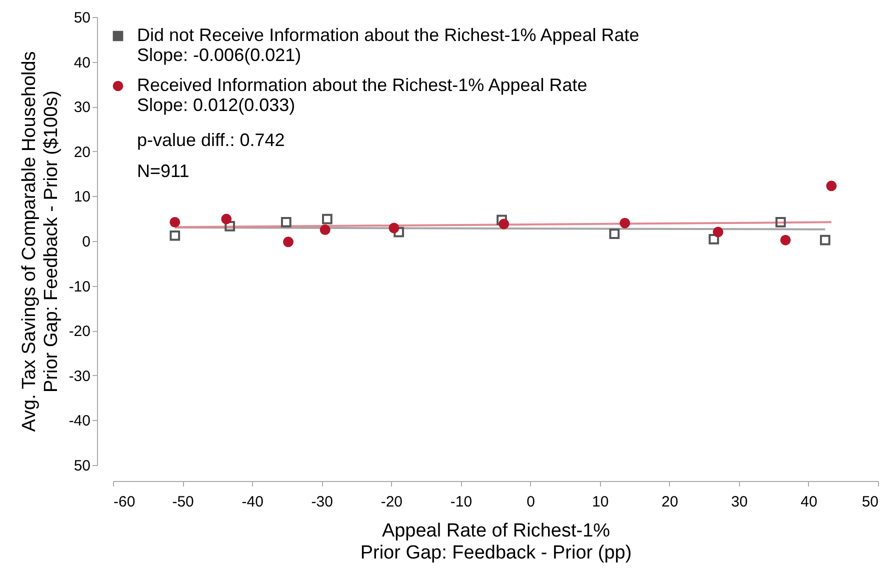 This screenshot has height=568, width=885. Describe the element at coordinates (496, 542) in the screenshot. I see `x-axis-title: Appeal Rate of Richest-1% Prior Gap: Feedback - Prior (pp)` at that location.